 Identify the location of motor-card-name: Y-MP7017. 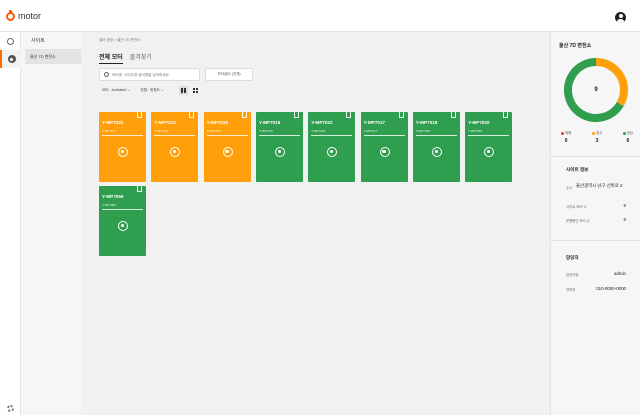
(374, 122).